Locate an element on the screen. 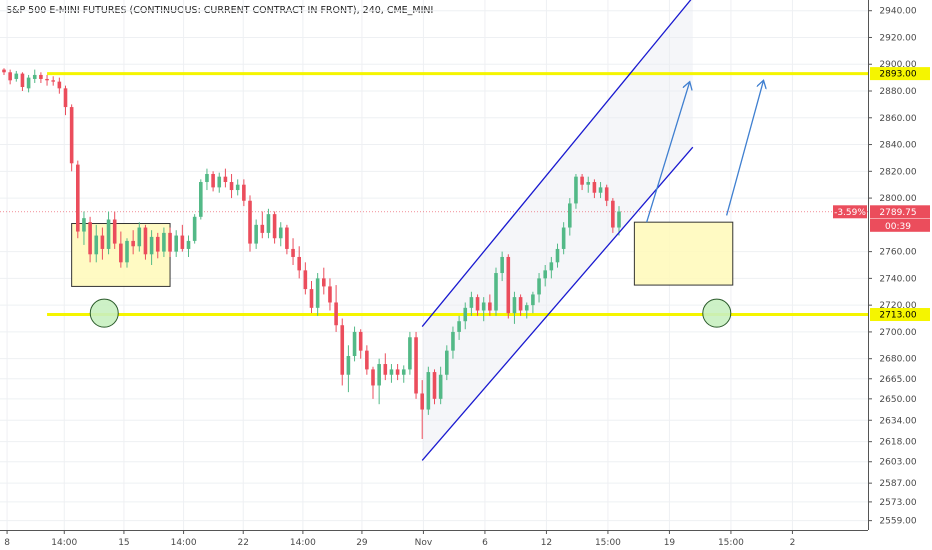 The width and height of the screenshot is (932, 550). y-tick-label: 2573.00 is located at coordinates (897, 503).